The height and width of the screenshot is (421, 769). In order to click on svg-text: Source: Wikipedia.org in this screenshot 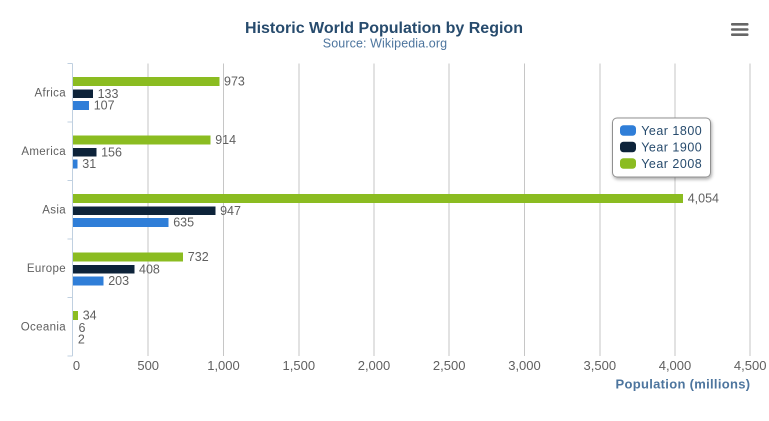, I will do `click(385, 44)`.